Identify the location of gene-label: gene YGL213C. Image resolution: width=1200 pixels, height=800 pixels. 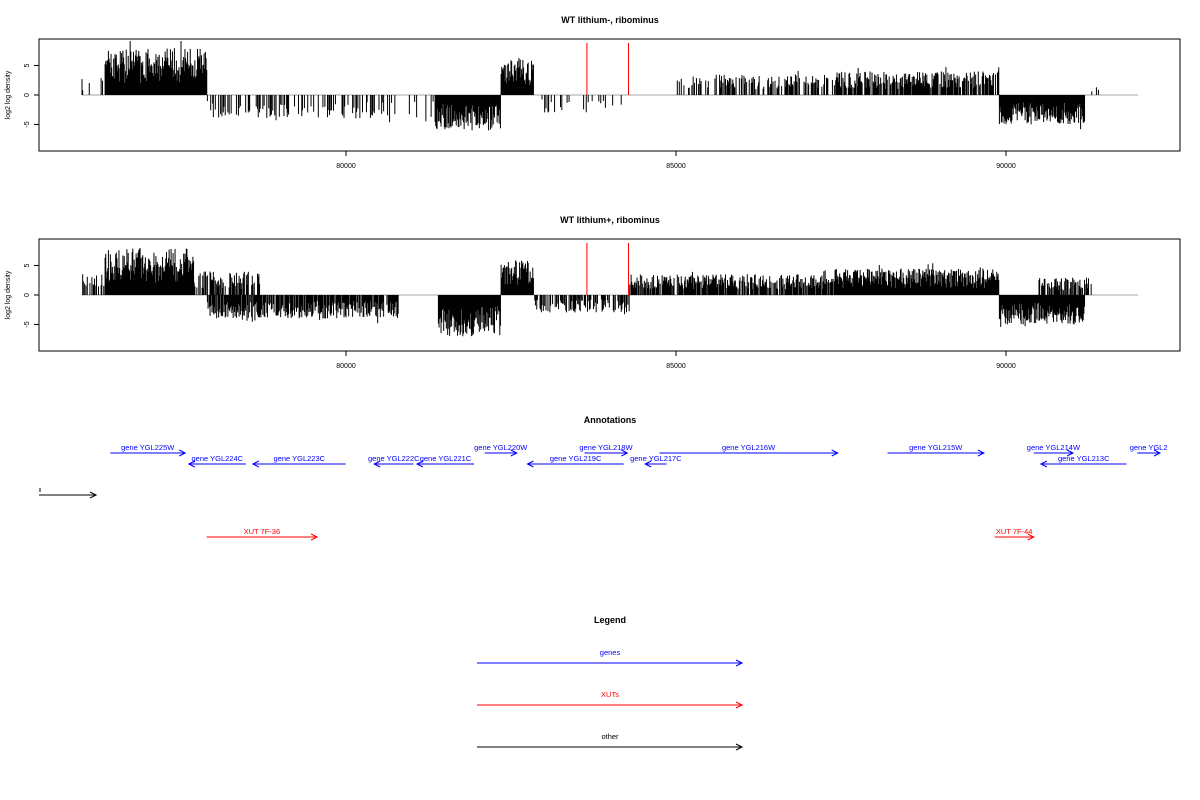
(1084, 458).